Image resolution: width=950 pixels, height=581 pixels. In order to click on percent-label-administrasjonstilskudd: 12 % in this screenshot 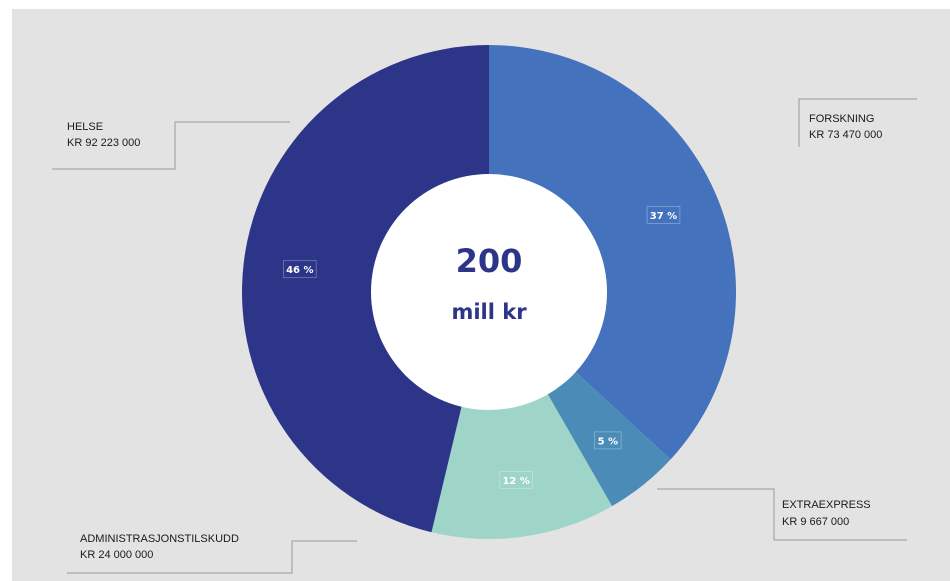, I will do `click(516, 480)`.